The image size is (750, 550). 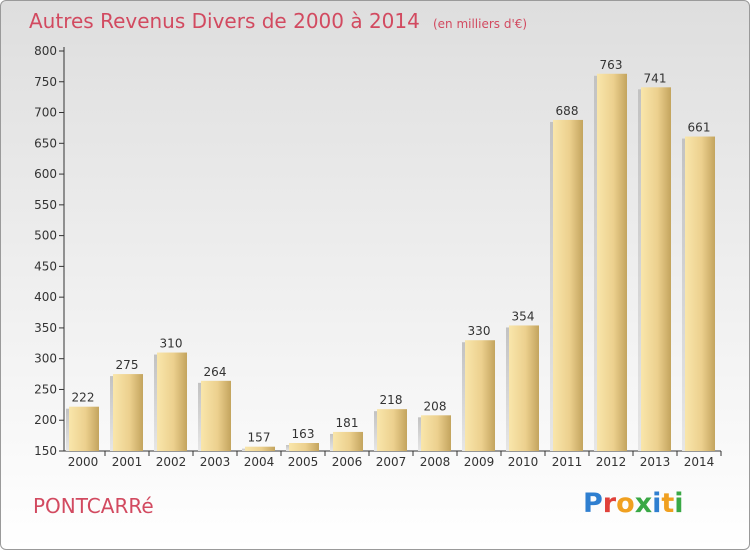 What do you see at coordinates (304, 447) in the screenshot?
I see `bar-2005` at bounding box center [304, 447].